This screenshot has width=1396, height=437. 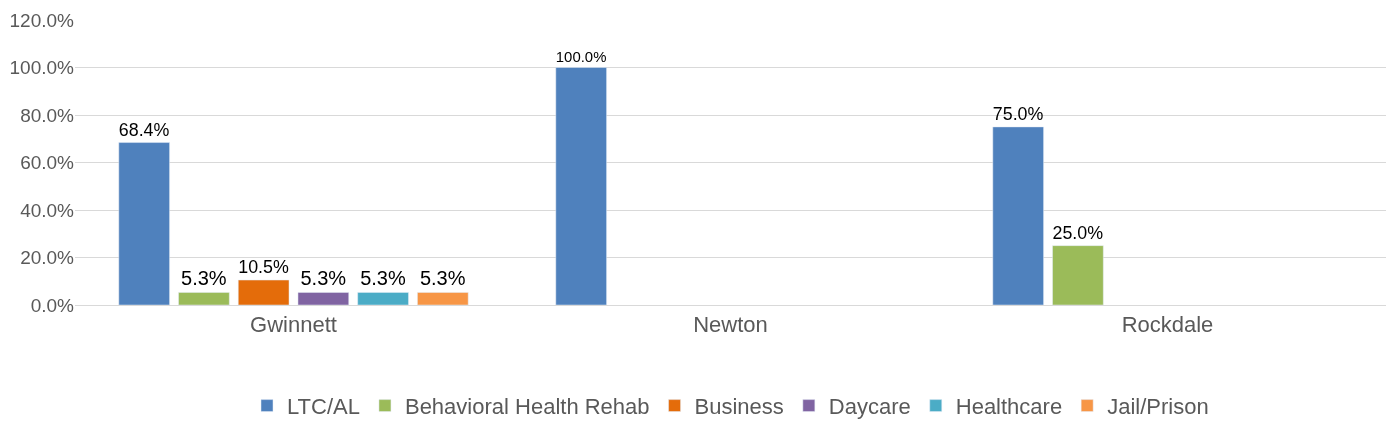 What do you see at coordinates (52, 305) in the screenshot?
I see `y-tick-label: 0.0%` at bounding box center [52, 305].